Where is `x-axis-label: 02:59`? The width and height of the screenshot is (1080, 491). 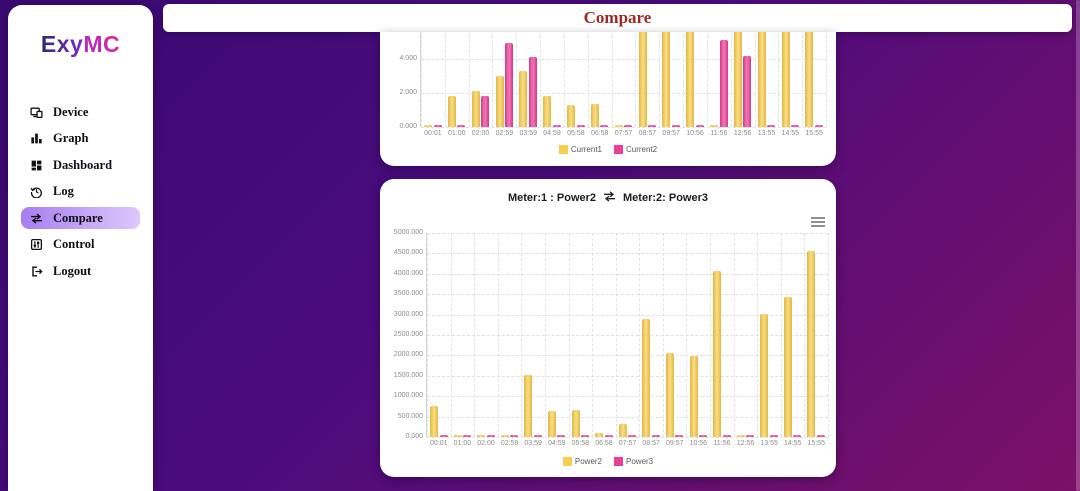 x-axis-label: 02:59 is located at coordinates (504, 133).